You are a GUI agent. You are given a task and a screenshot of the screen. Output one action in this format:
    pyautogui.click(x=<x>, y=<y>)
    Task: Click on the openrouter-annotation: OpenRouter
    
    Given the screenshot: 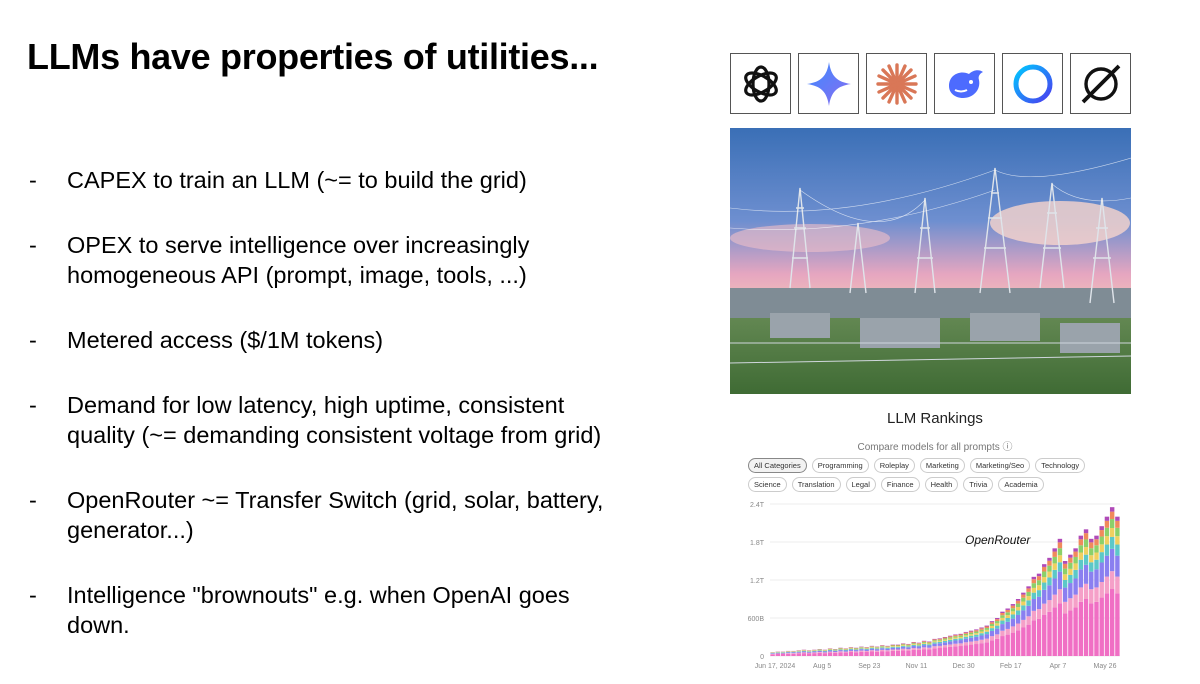 What is the action you would take?
    pyautogui.click(x=998, y=540)
    